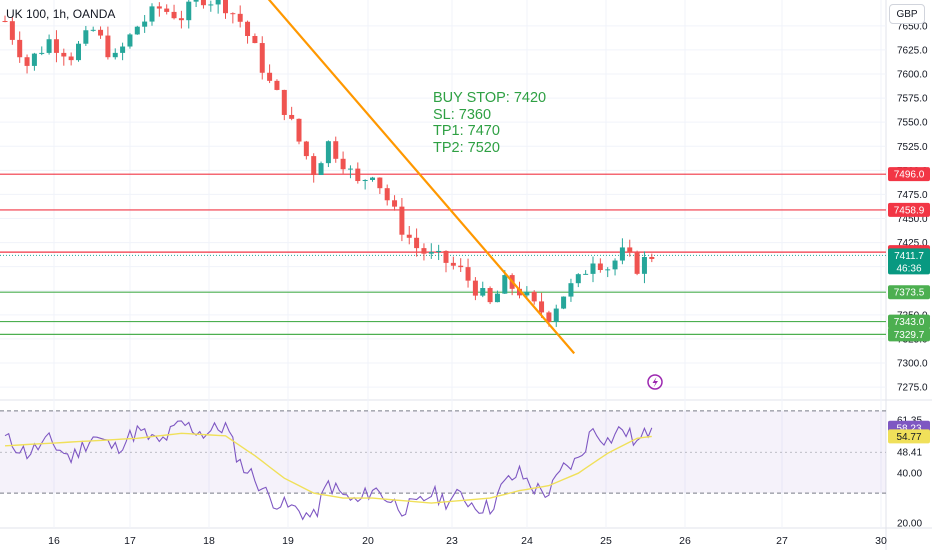 The image size is (932, 550). I want to click on symbol-title: UK 100, 1h, OANDA, so click(61, 14).